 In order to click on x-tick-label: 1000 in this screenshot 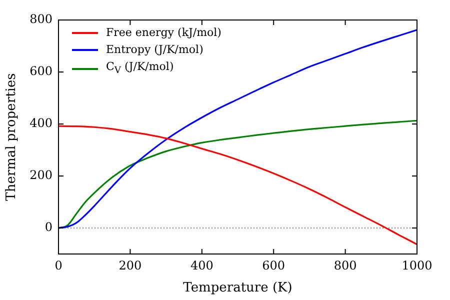, I will do `click(417, 265)`.